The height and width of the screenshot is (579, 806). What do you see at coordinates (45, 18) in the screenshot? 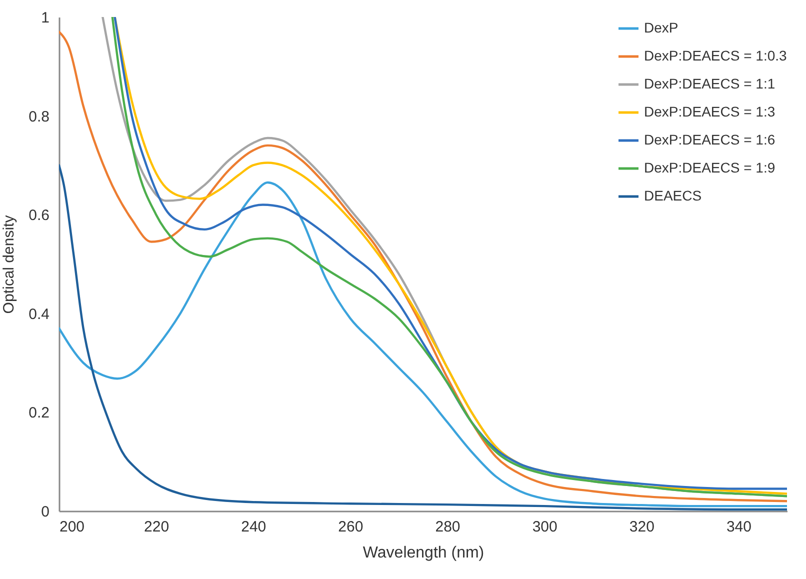
I see `y-tick-label: 1` at bounding box center [45, 18].